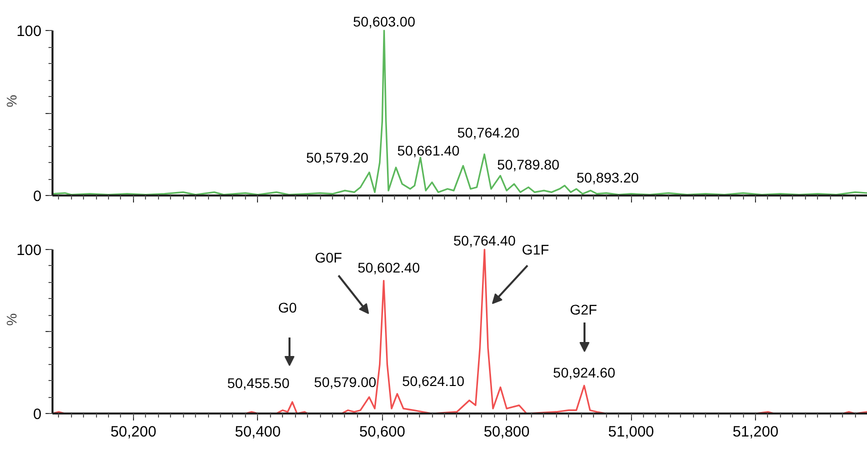 This screenshot has width=867, height=458. Describe the element at coordinates (433, 380) in the screenshot. I see `annotation: 50,624.10` at that location.